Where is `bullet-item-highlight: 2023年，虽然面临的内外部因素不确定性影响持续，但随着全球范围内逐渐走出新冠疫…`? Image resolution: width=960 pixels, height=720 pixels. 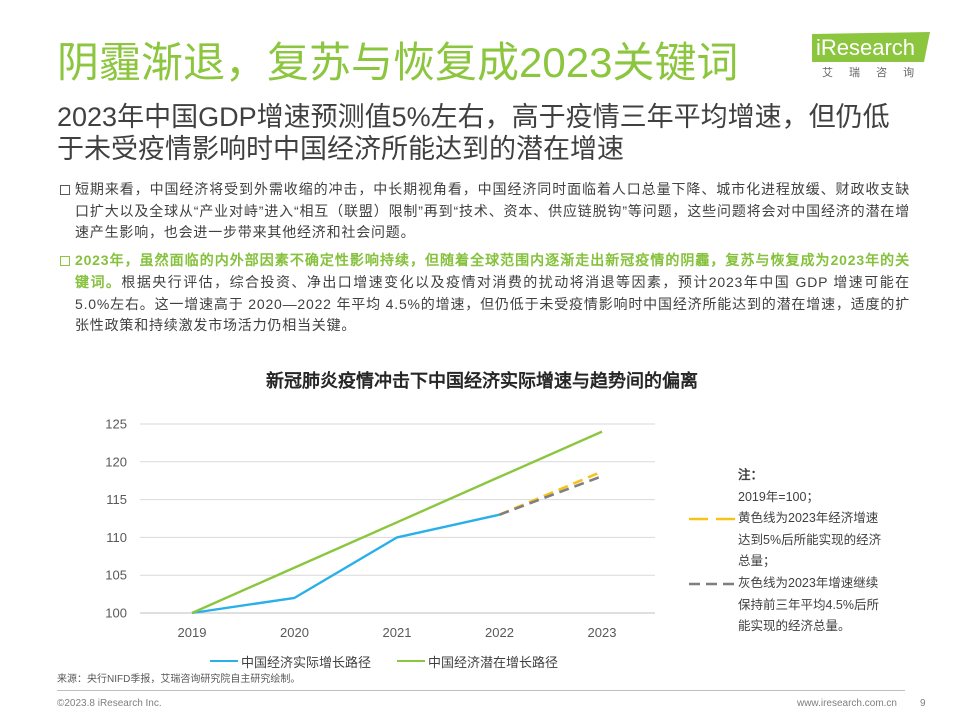 bullet-item-highlight: 2023年，虽然面临的内外部因素不确定性影响持续，但随着全球范围内逐渐走出新冠疫… is located at coordinates (483, 293).